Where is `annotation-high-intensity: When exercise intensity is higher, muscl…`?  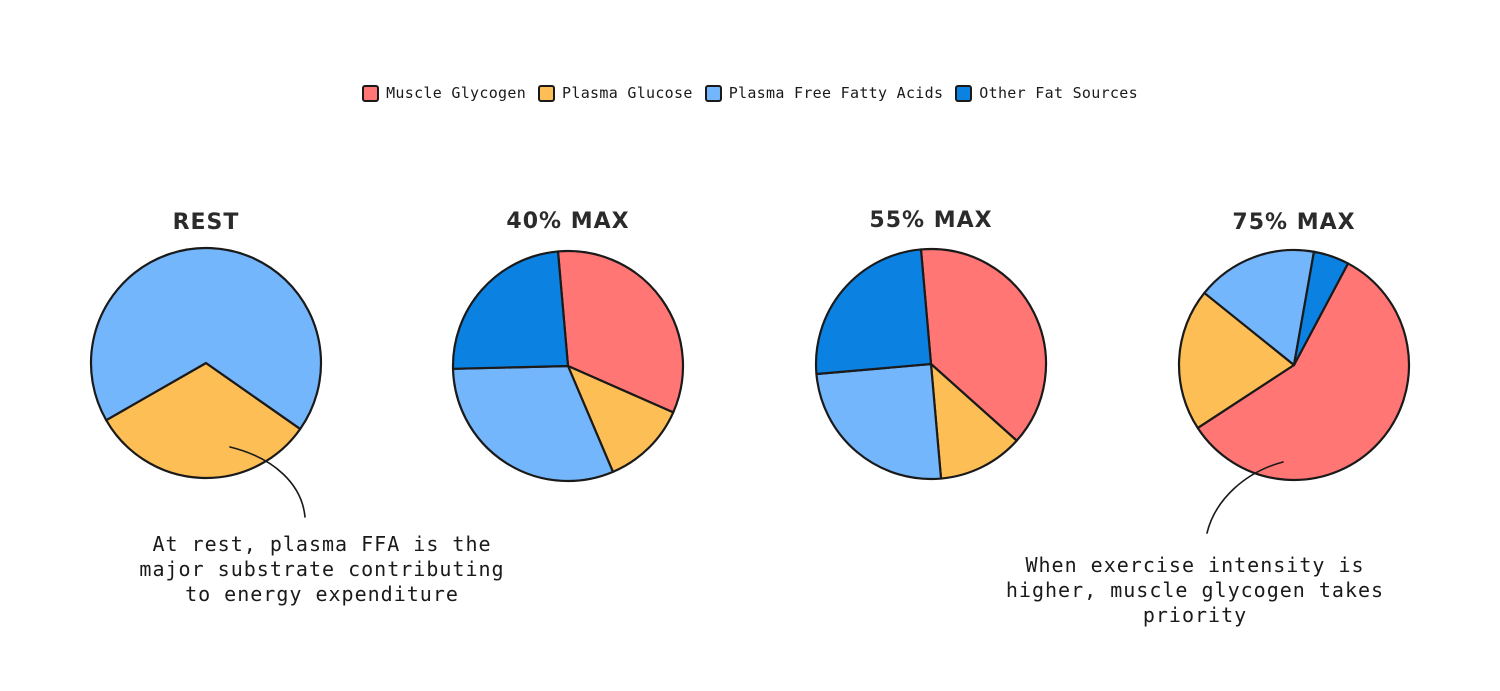 annotation-high-intensity: When exercise intensity is higher, muscl… is located at coordinates (1195, 590).